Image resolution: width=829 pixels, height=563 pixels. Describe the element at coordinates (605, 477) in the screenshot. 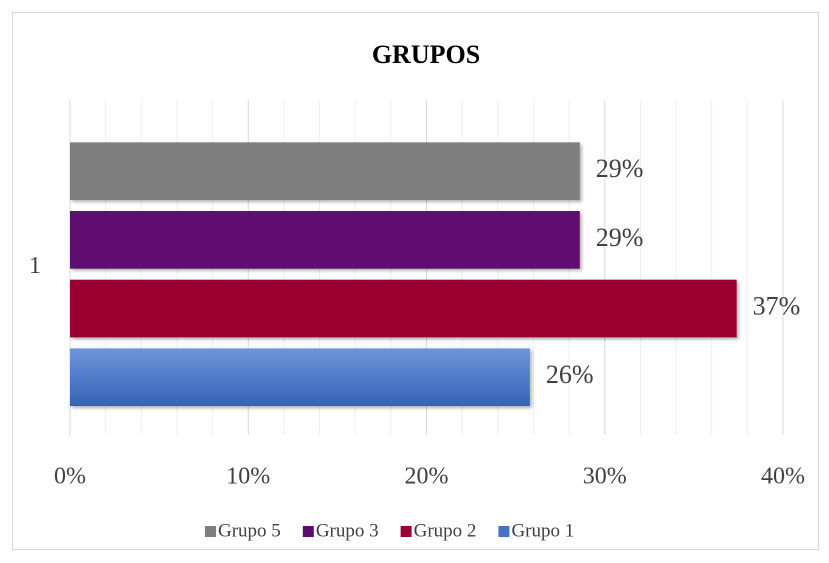

I see `x-tick-label: 30%` at that location.